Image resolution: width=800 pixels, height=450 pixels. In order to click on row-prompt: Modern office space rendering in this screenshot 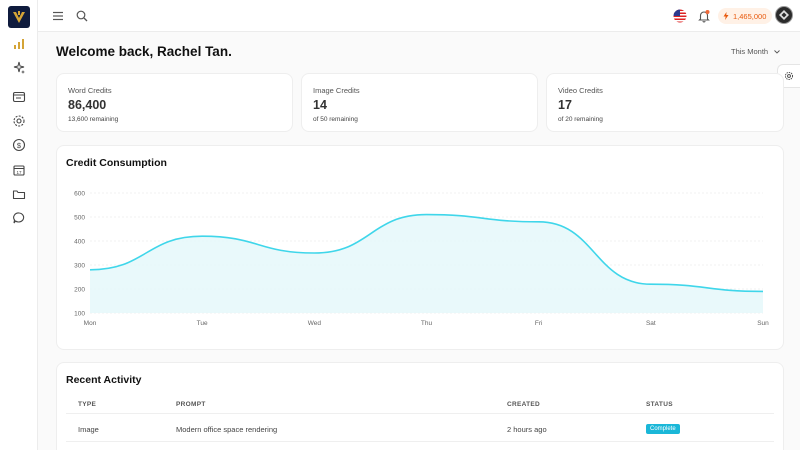, I will do `click(227, 429)`.